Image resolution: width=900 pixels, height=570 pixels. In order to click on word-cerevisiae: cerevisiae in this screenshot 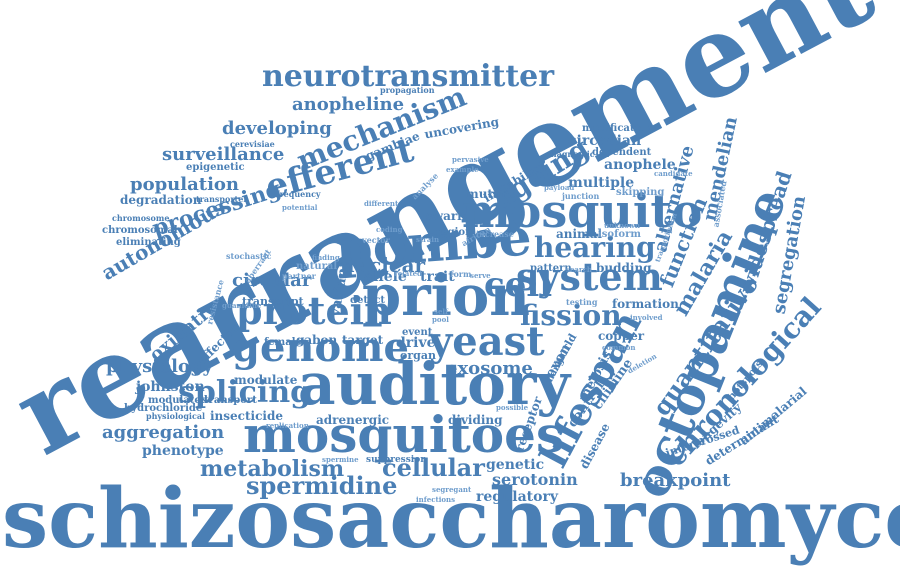, I will do `click(252, 144)`.